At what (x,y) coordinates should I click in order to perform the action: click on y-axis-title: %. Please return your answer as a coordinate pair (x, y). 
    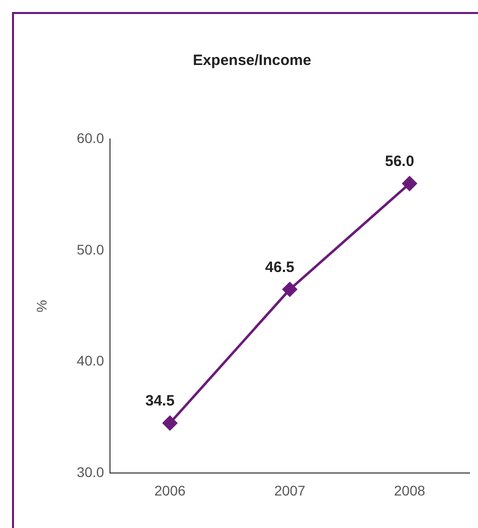
    Looking at the image, I should click on (41, 306).